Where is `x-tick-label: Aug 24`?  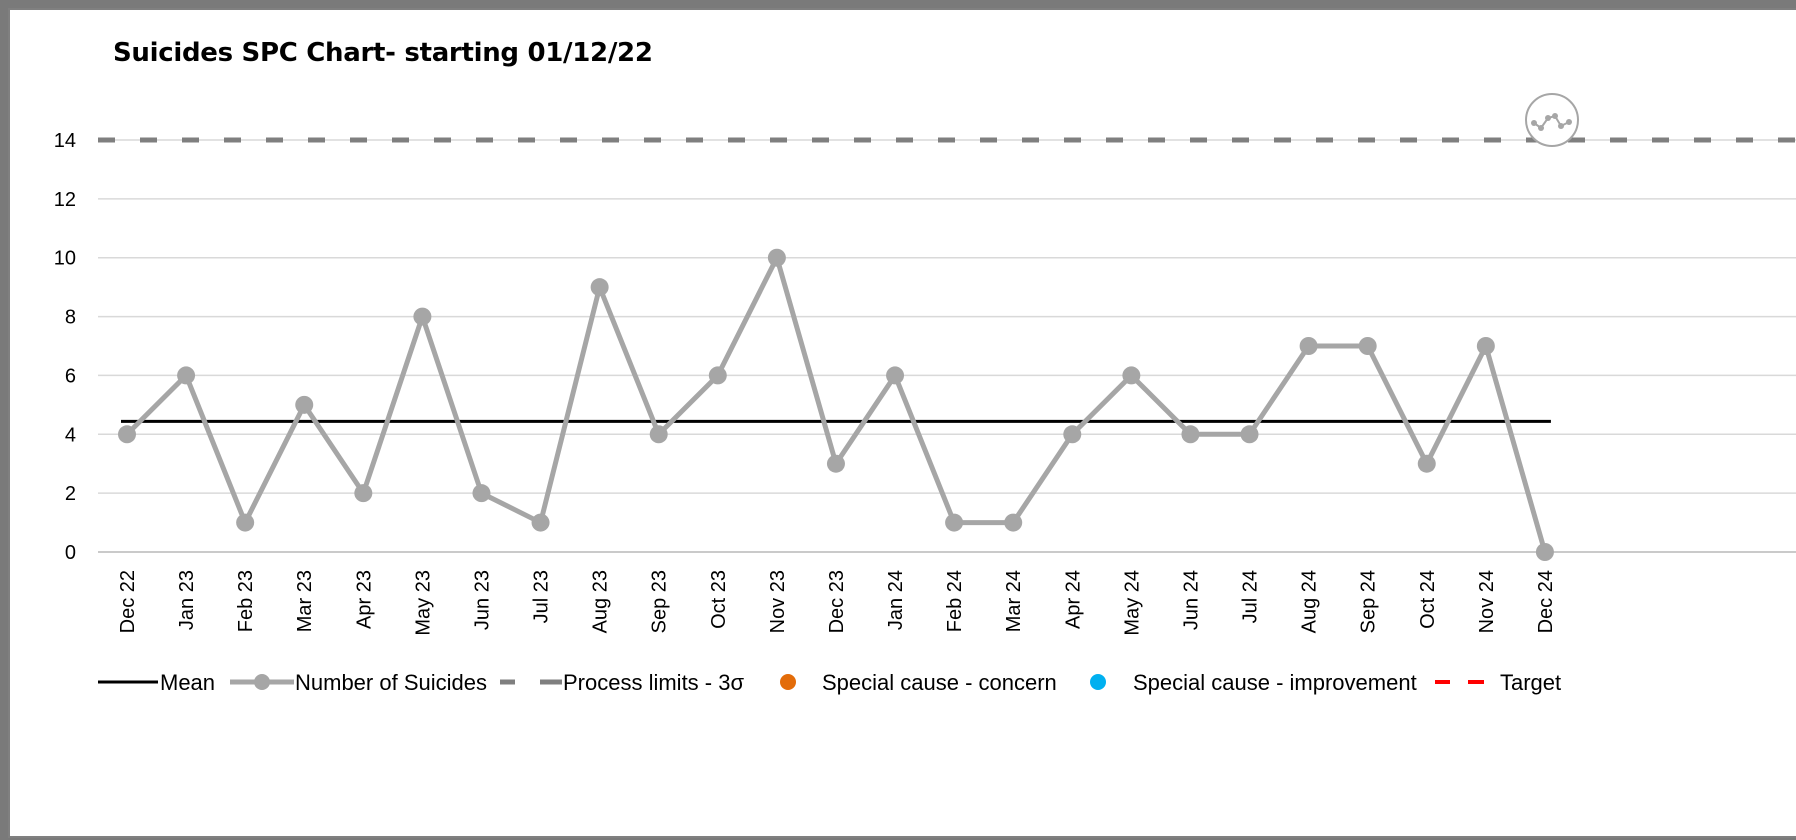
x-tick-label: Aug 24 is located at coordinates (1310, 601).